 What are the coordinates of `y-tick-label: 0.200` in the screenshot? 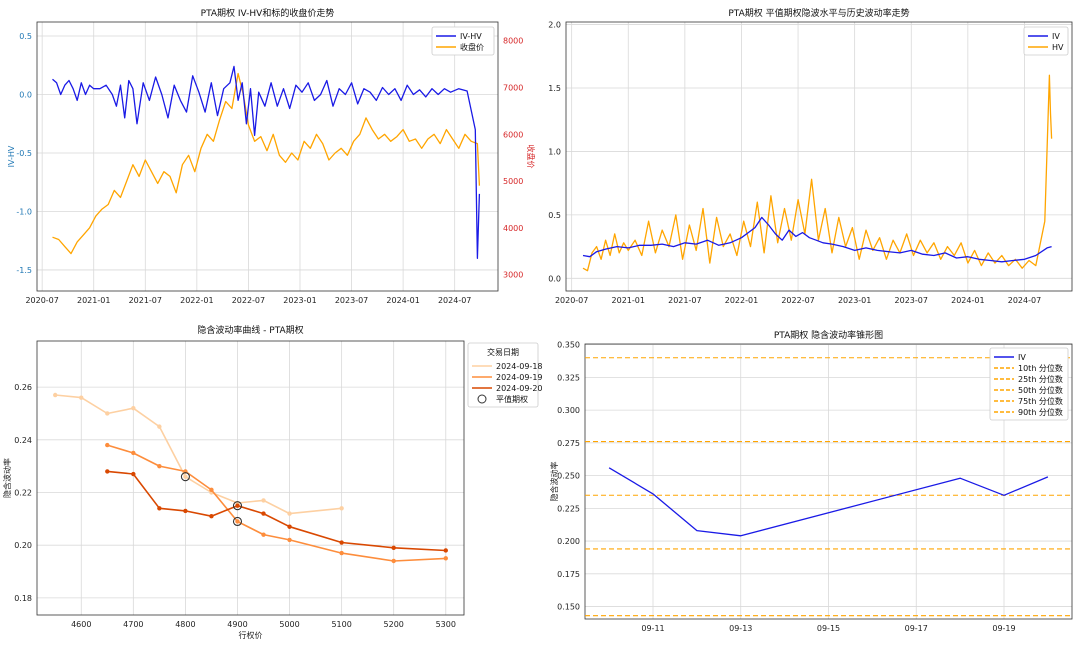 It's located at (568, 541).